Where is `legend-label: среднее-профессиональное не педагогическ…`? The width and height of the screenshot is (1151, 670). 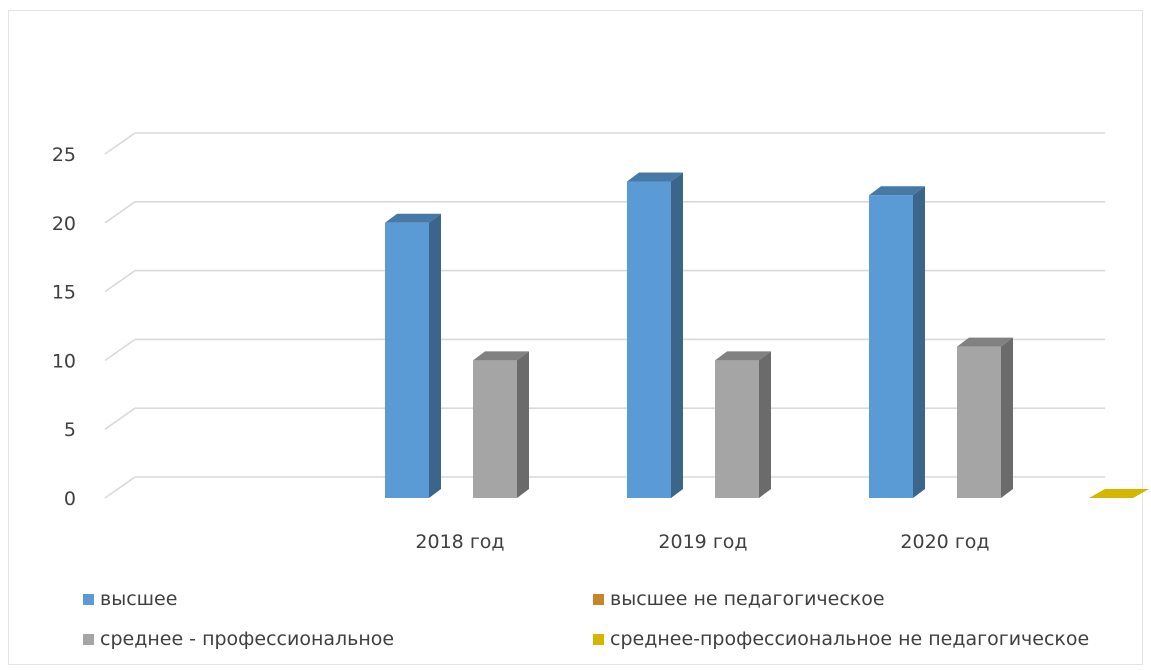
legend-label: среднее-профессиональное не педагогическ… is located at coordinates (850, 639).